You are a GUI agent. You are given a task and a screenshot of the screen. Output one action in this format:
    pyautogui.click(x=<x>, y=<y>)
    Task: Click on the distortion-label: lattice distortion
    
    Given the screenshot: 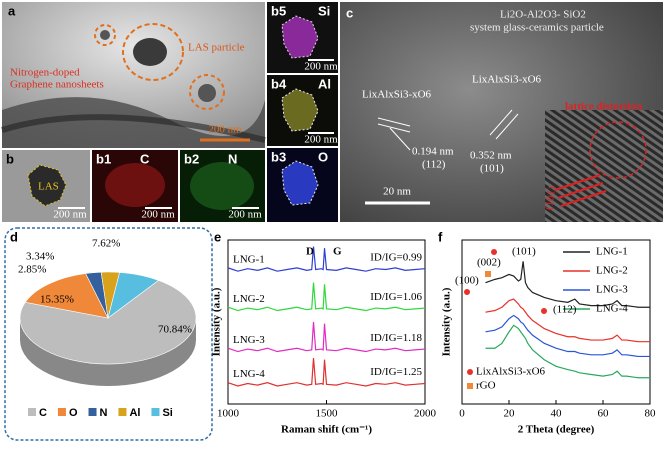 What is the action you would take?
    pyautogui.click(x=603, y=107)
    